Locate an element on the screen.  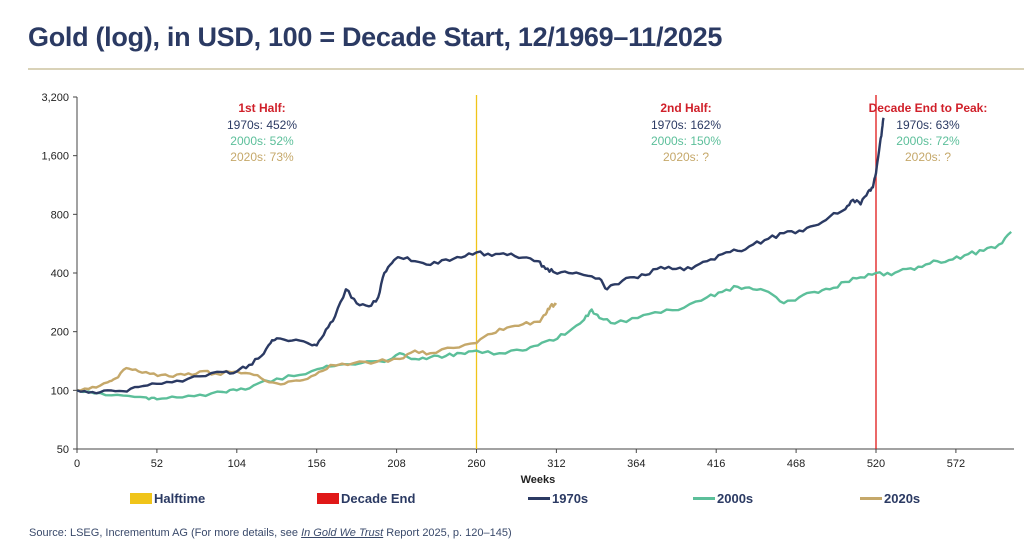
annotation-header: Decade End to Peak: is located at coordinates (928, 108).